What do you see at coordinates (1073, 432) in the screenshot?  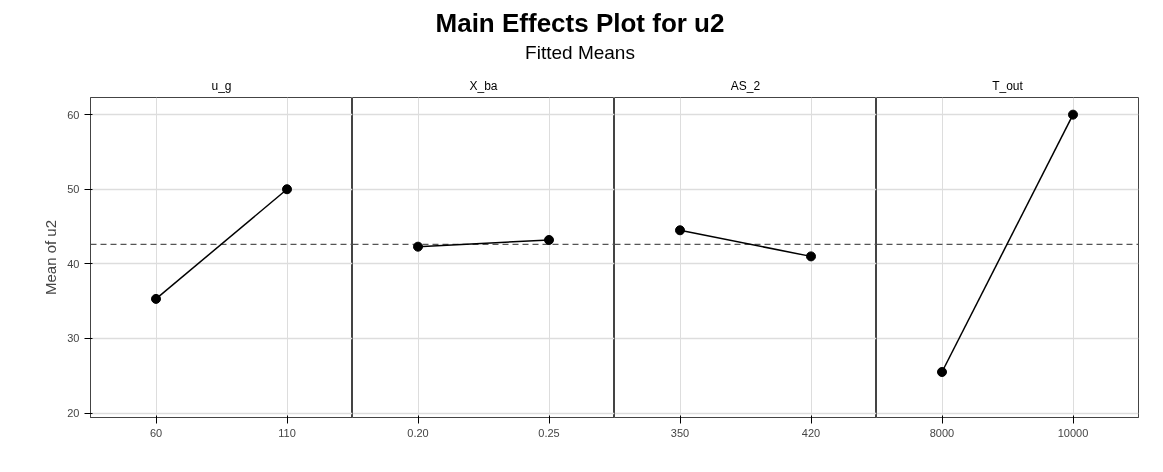 I see `x-tick-label: 10000` at bounding box center [1073, 432].